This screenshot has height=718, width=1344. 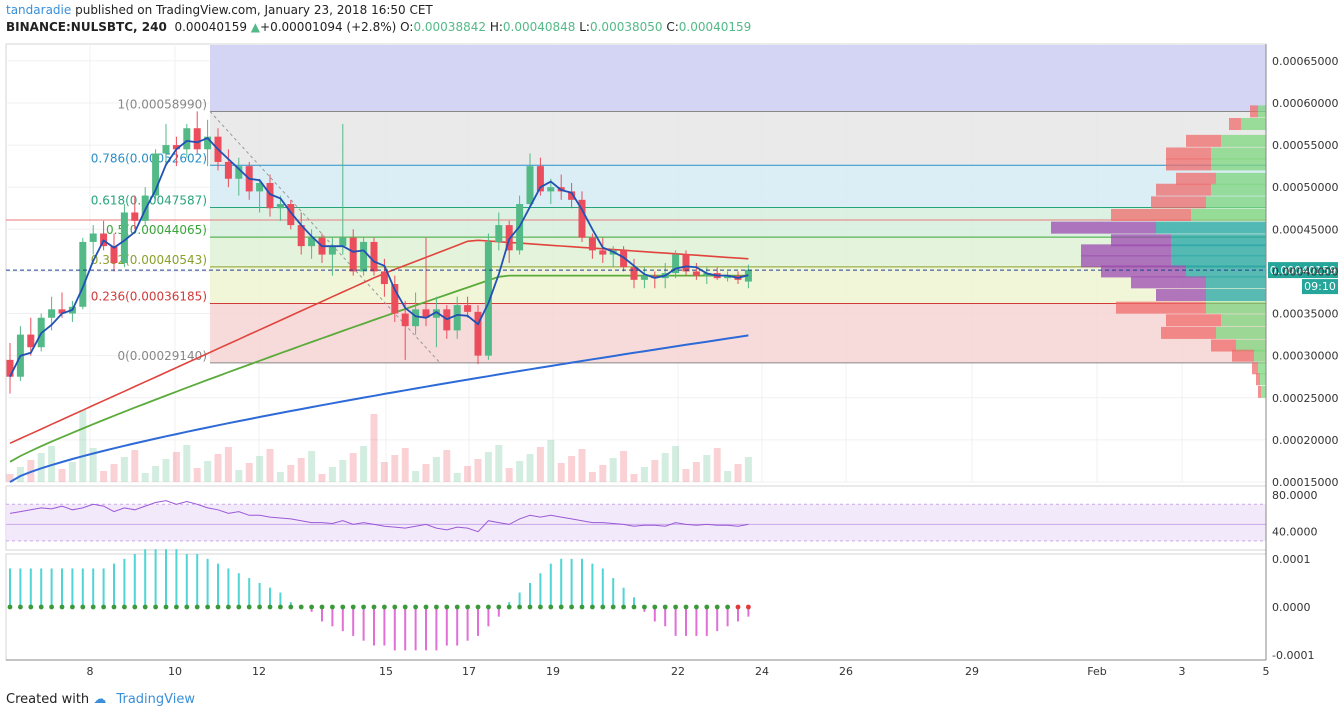 What do you see at coordinates (86, 27) in the screenshot?
I see `symbol-label: BINANCE:NULSBTC, 240` at bounding box center [86, 27].